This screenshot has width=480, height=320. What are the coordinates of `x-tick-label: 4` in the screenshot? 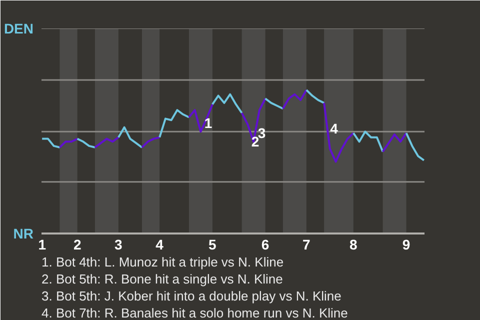 It's located at (160, 244).